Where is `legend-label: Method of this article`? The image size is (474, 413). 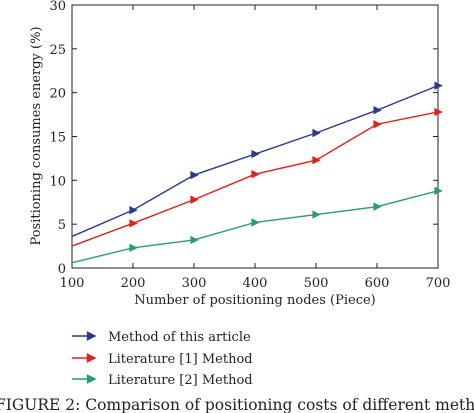 legend-label: Method of this article is located at coordinates (179, 337).